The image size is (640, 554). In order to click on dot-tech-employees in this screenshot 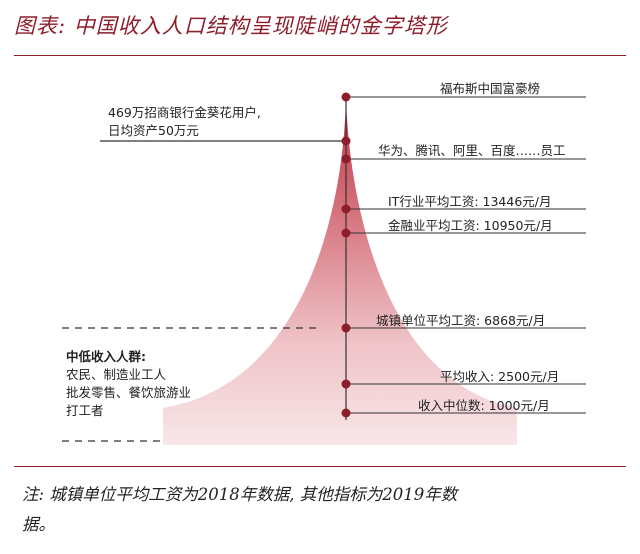, I will do `click(346, 159)`.